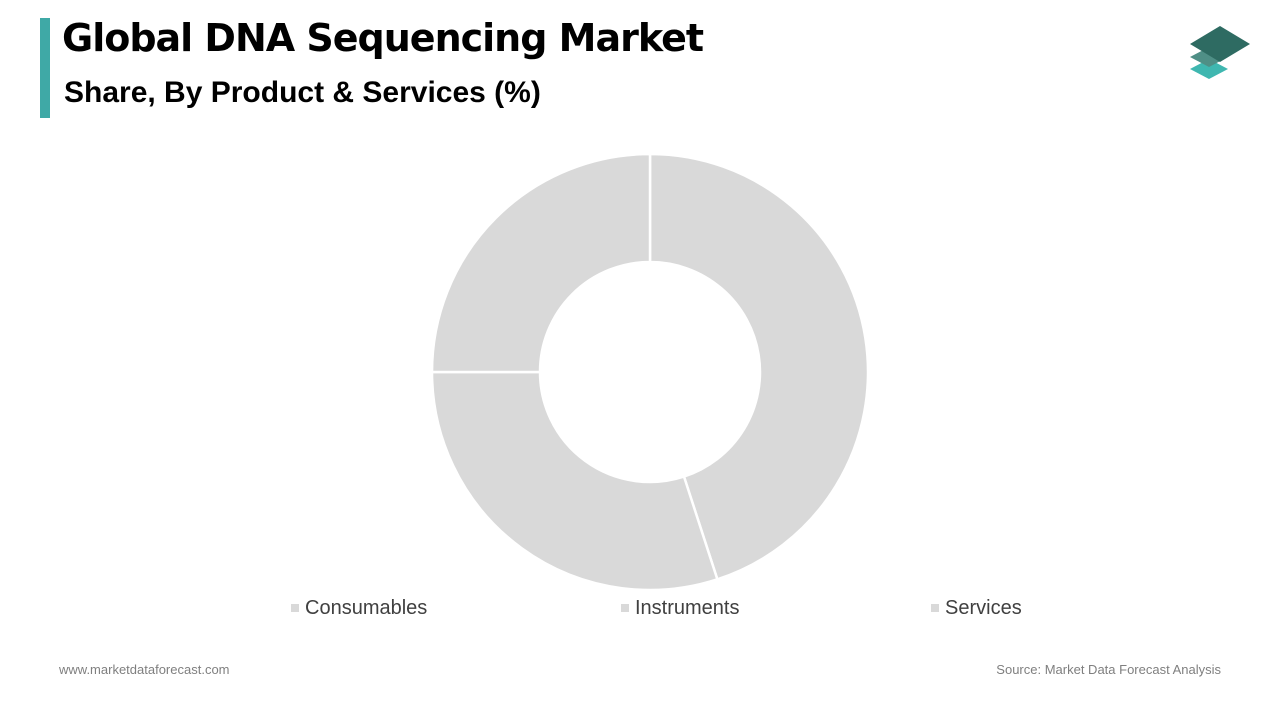 The image size is (1280, 720). I want to click on website-url: www.marketdataforecast.com, so click(144, 669).